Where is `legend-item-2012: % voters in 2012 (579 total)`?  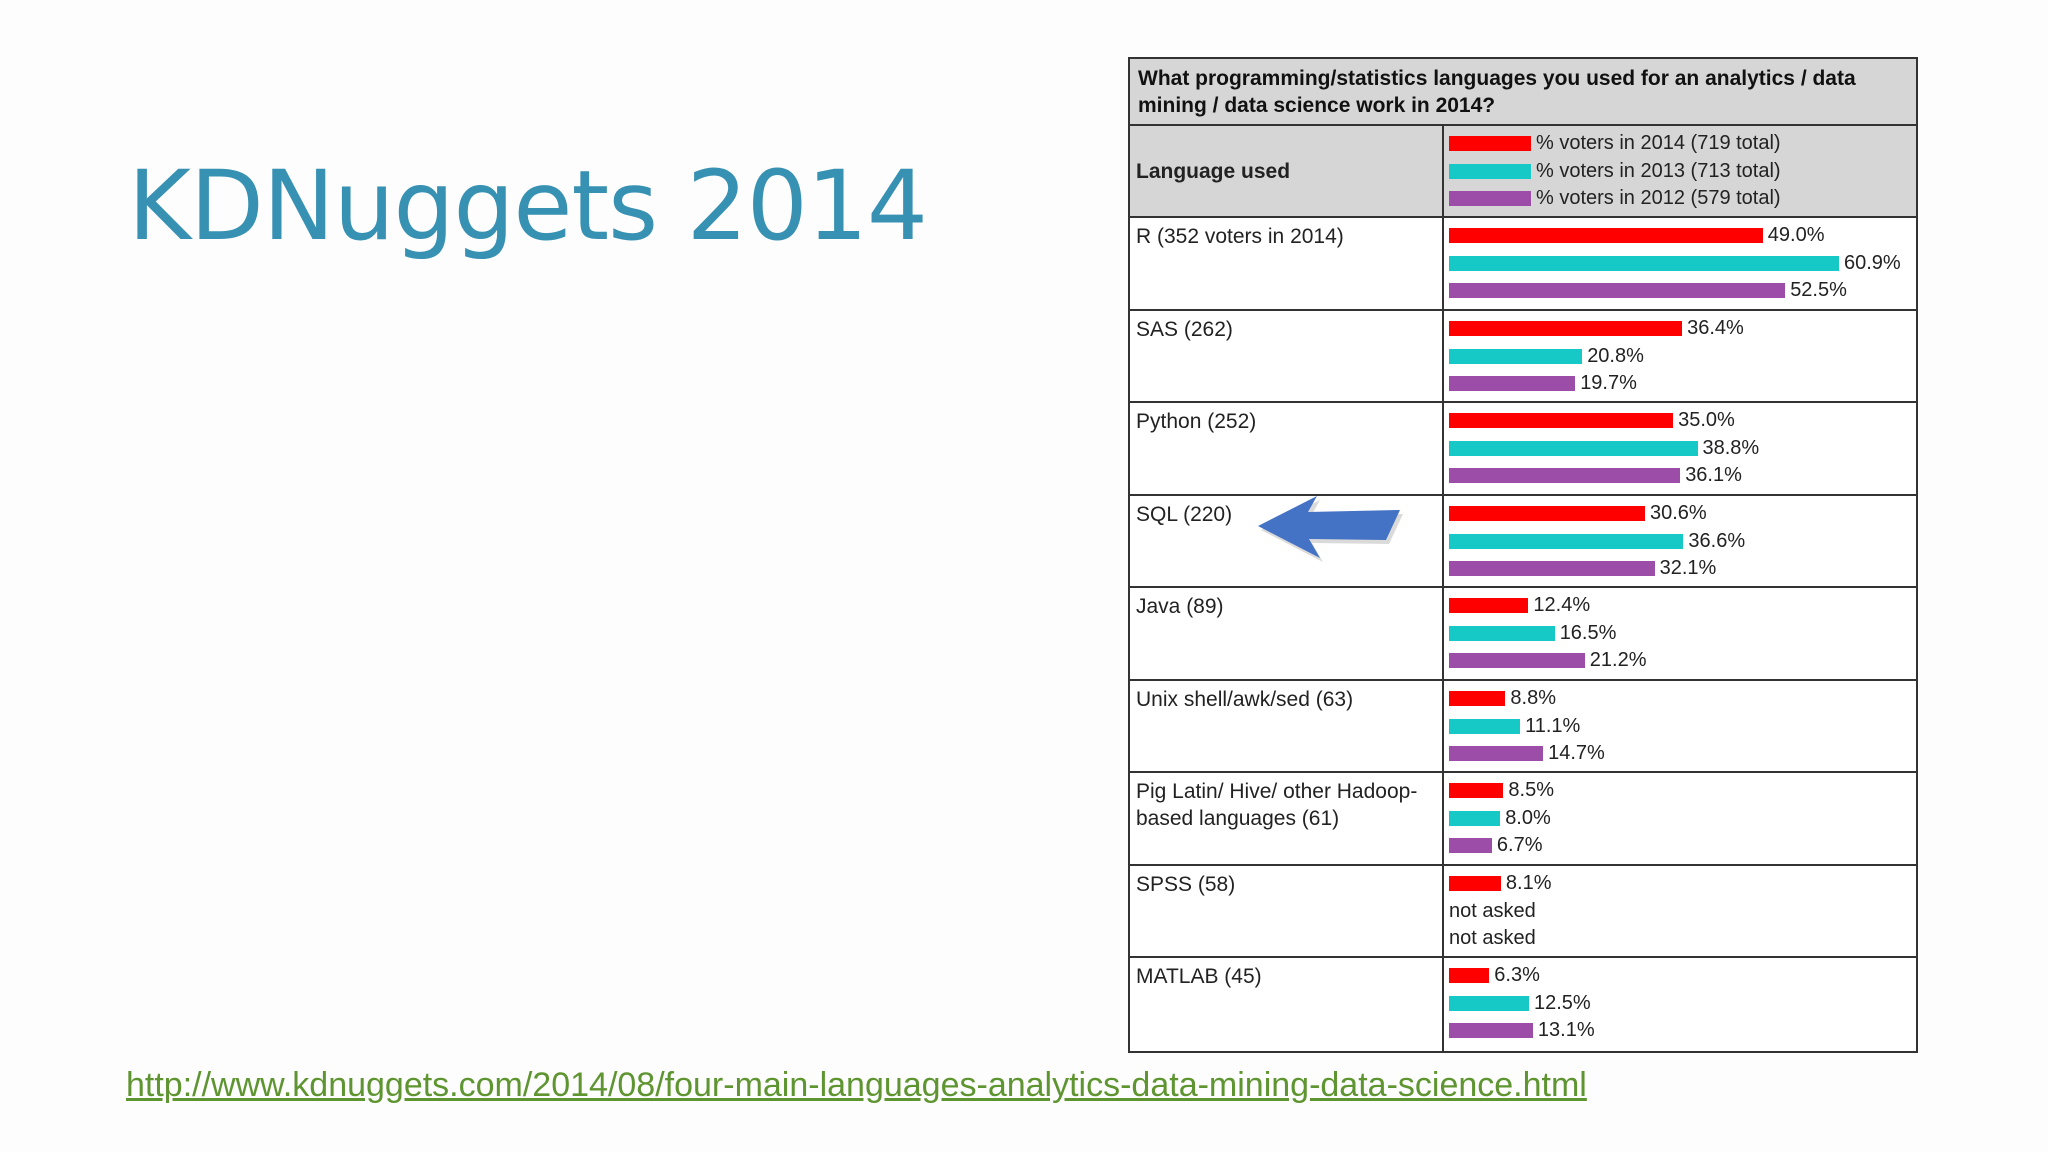
legend-item-2012: % voters in 2012 (579 total) is located at coordinates (1615, 198).